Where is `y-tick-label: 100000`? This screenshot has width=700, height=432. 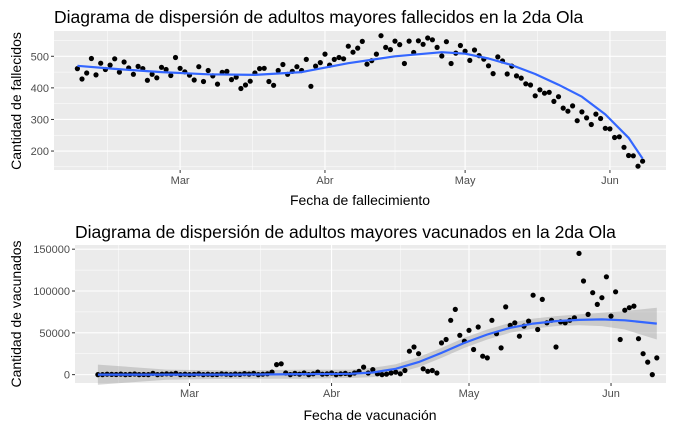
y-tick-label: 100000 is located at coordinates (51, 292).